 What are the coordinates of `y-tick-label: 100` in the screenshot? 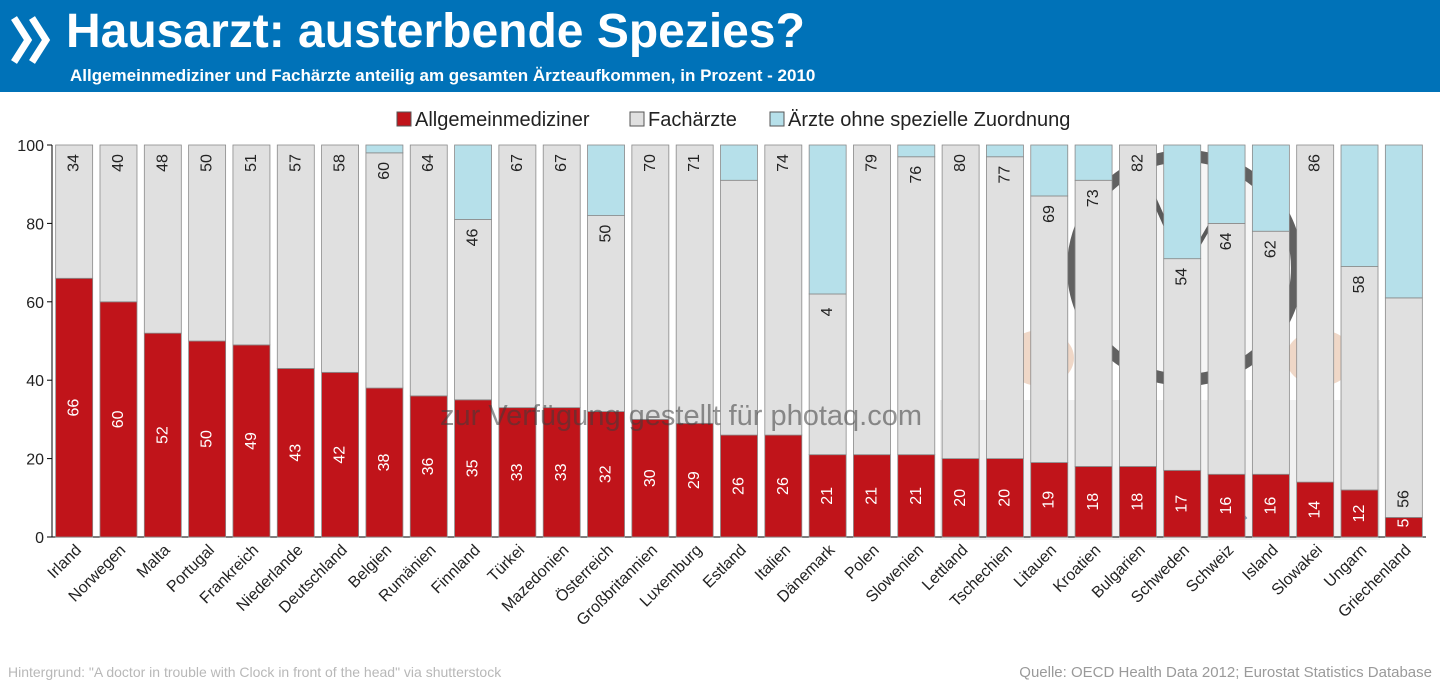 It's located at (30, 146).